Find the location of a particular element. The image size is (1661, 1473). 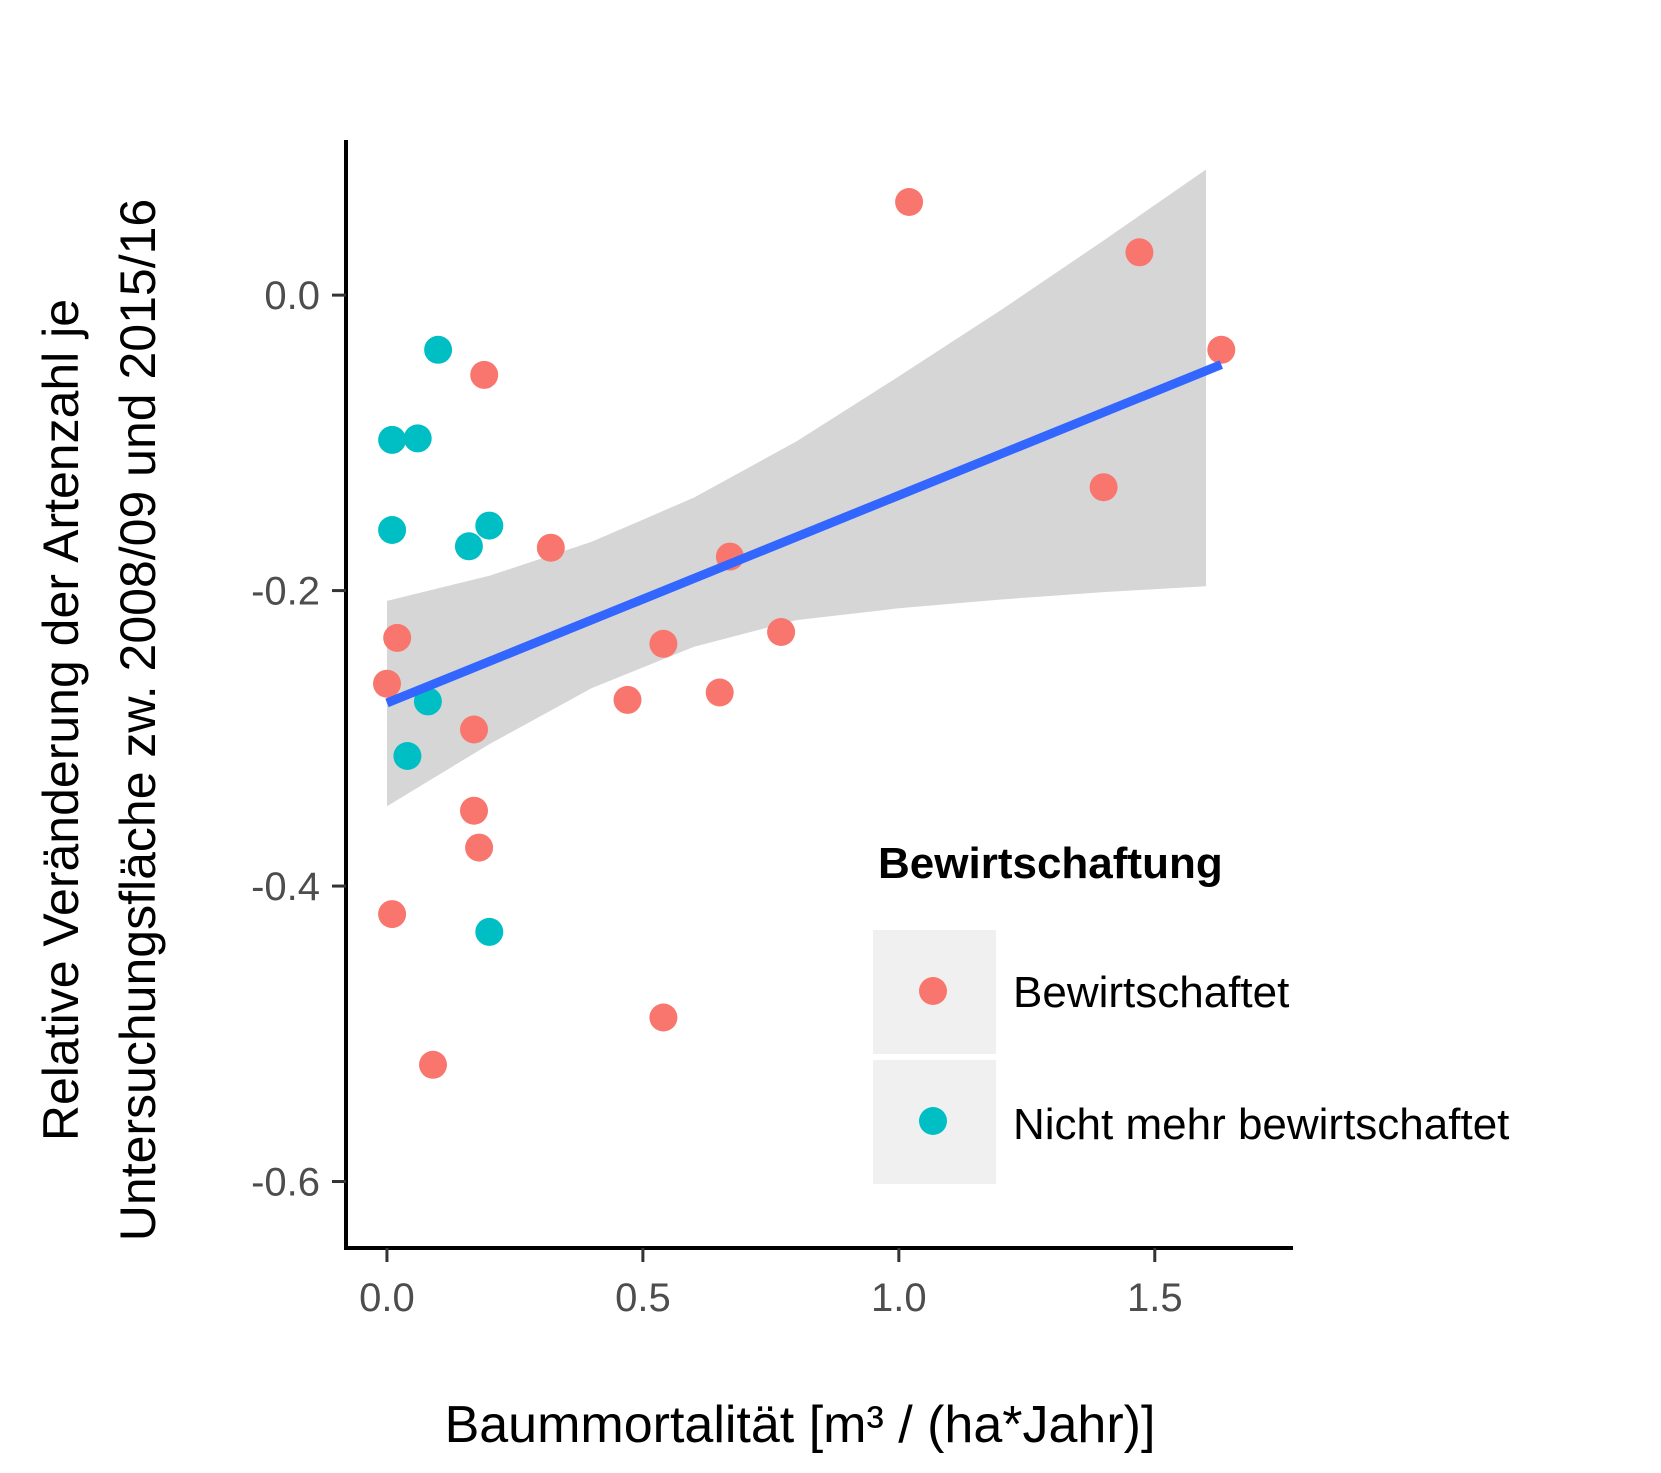

x-tick-label: 1.5 is located at coordinates (1155, 1298).